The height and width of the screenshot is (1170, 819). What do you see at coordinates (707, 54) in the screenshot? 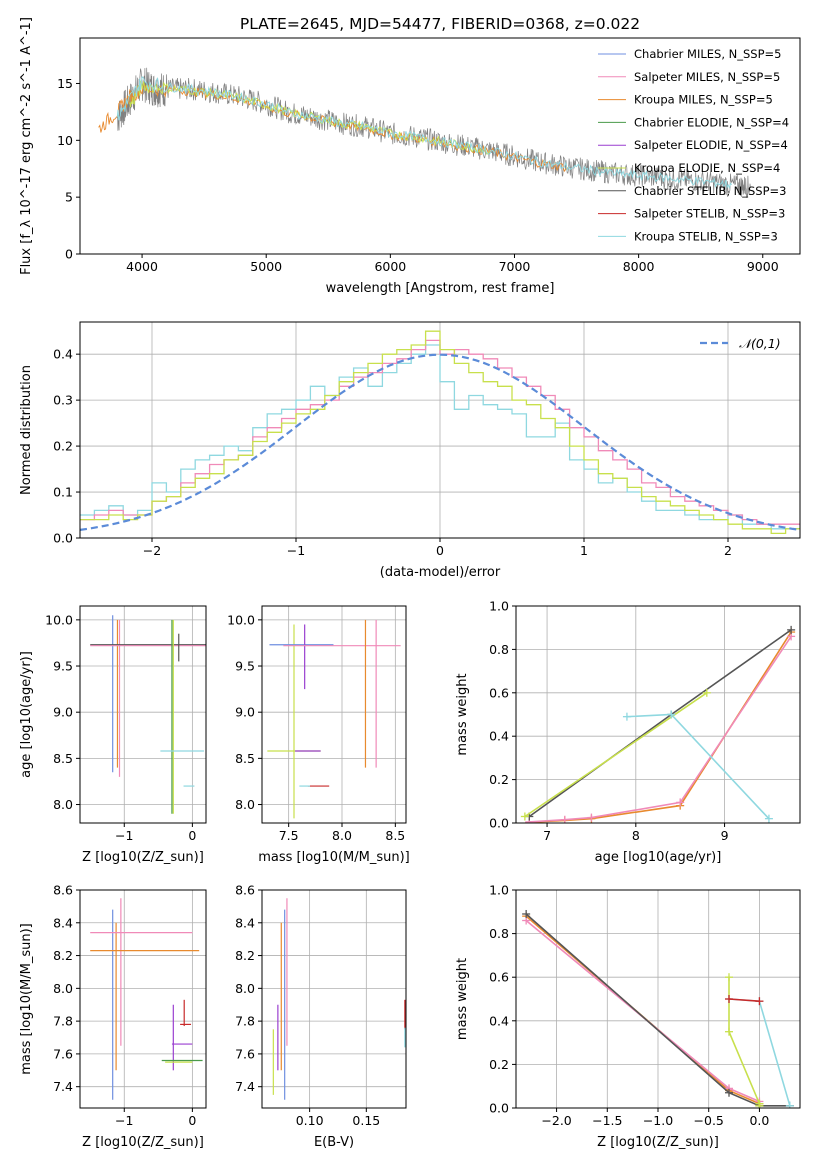
I see `legend-entry: Chabrier MILES, N_SSP=5` at bounding box center [707, 54].